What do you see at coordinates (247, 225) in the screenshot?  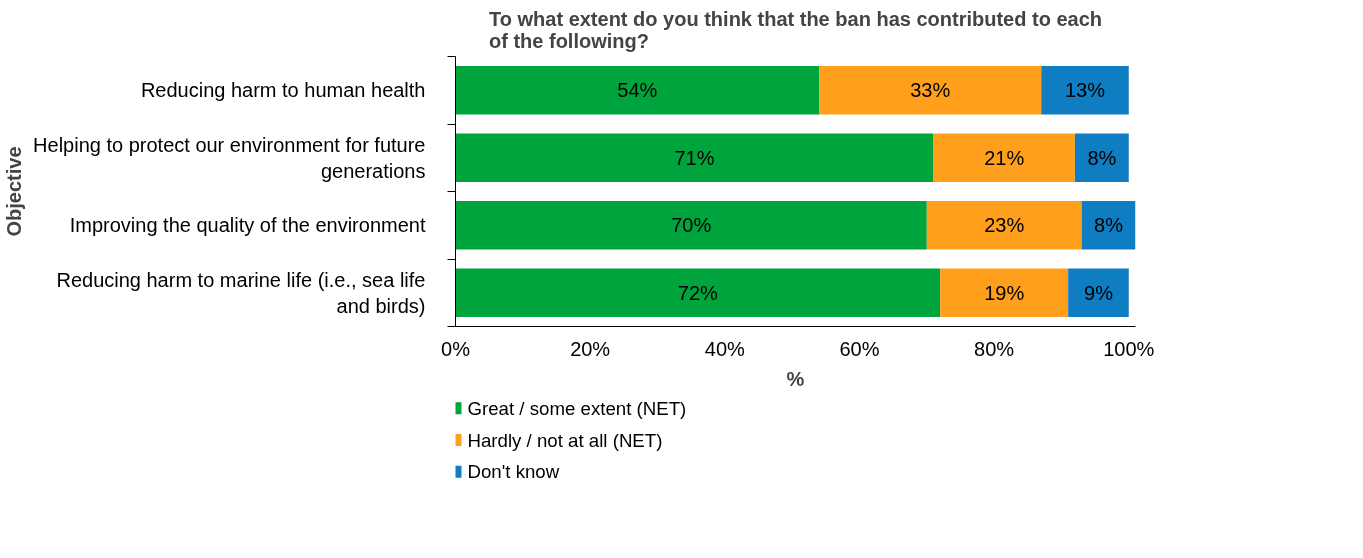 I see `y-tick-label: Improving the quality of the environment` at bounding box center [247, 225].